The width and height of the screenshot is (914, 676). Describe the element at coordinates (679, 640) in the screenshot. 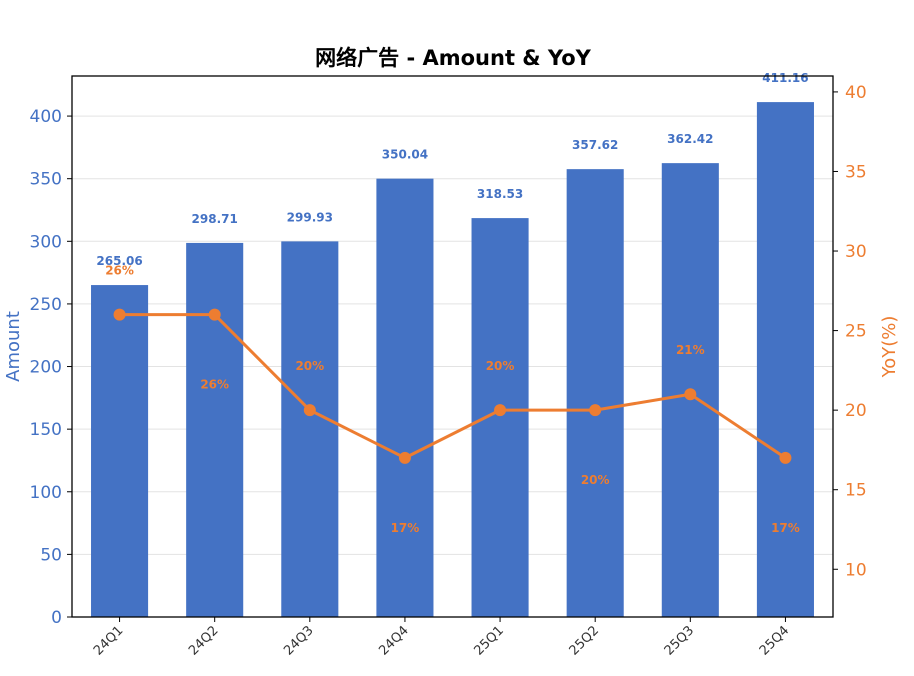

I see `x-tick-label: 25Q3` at that location.